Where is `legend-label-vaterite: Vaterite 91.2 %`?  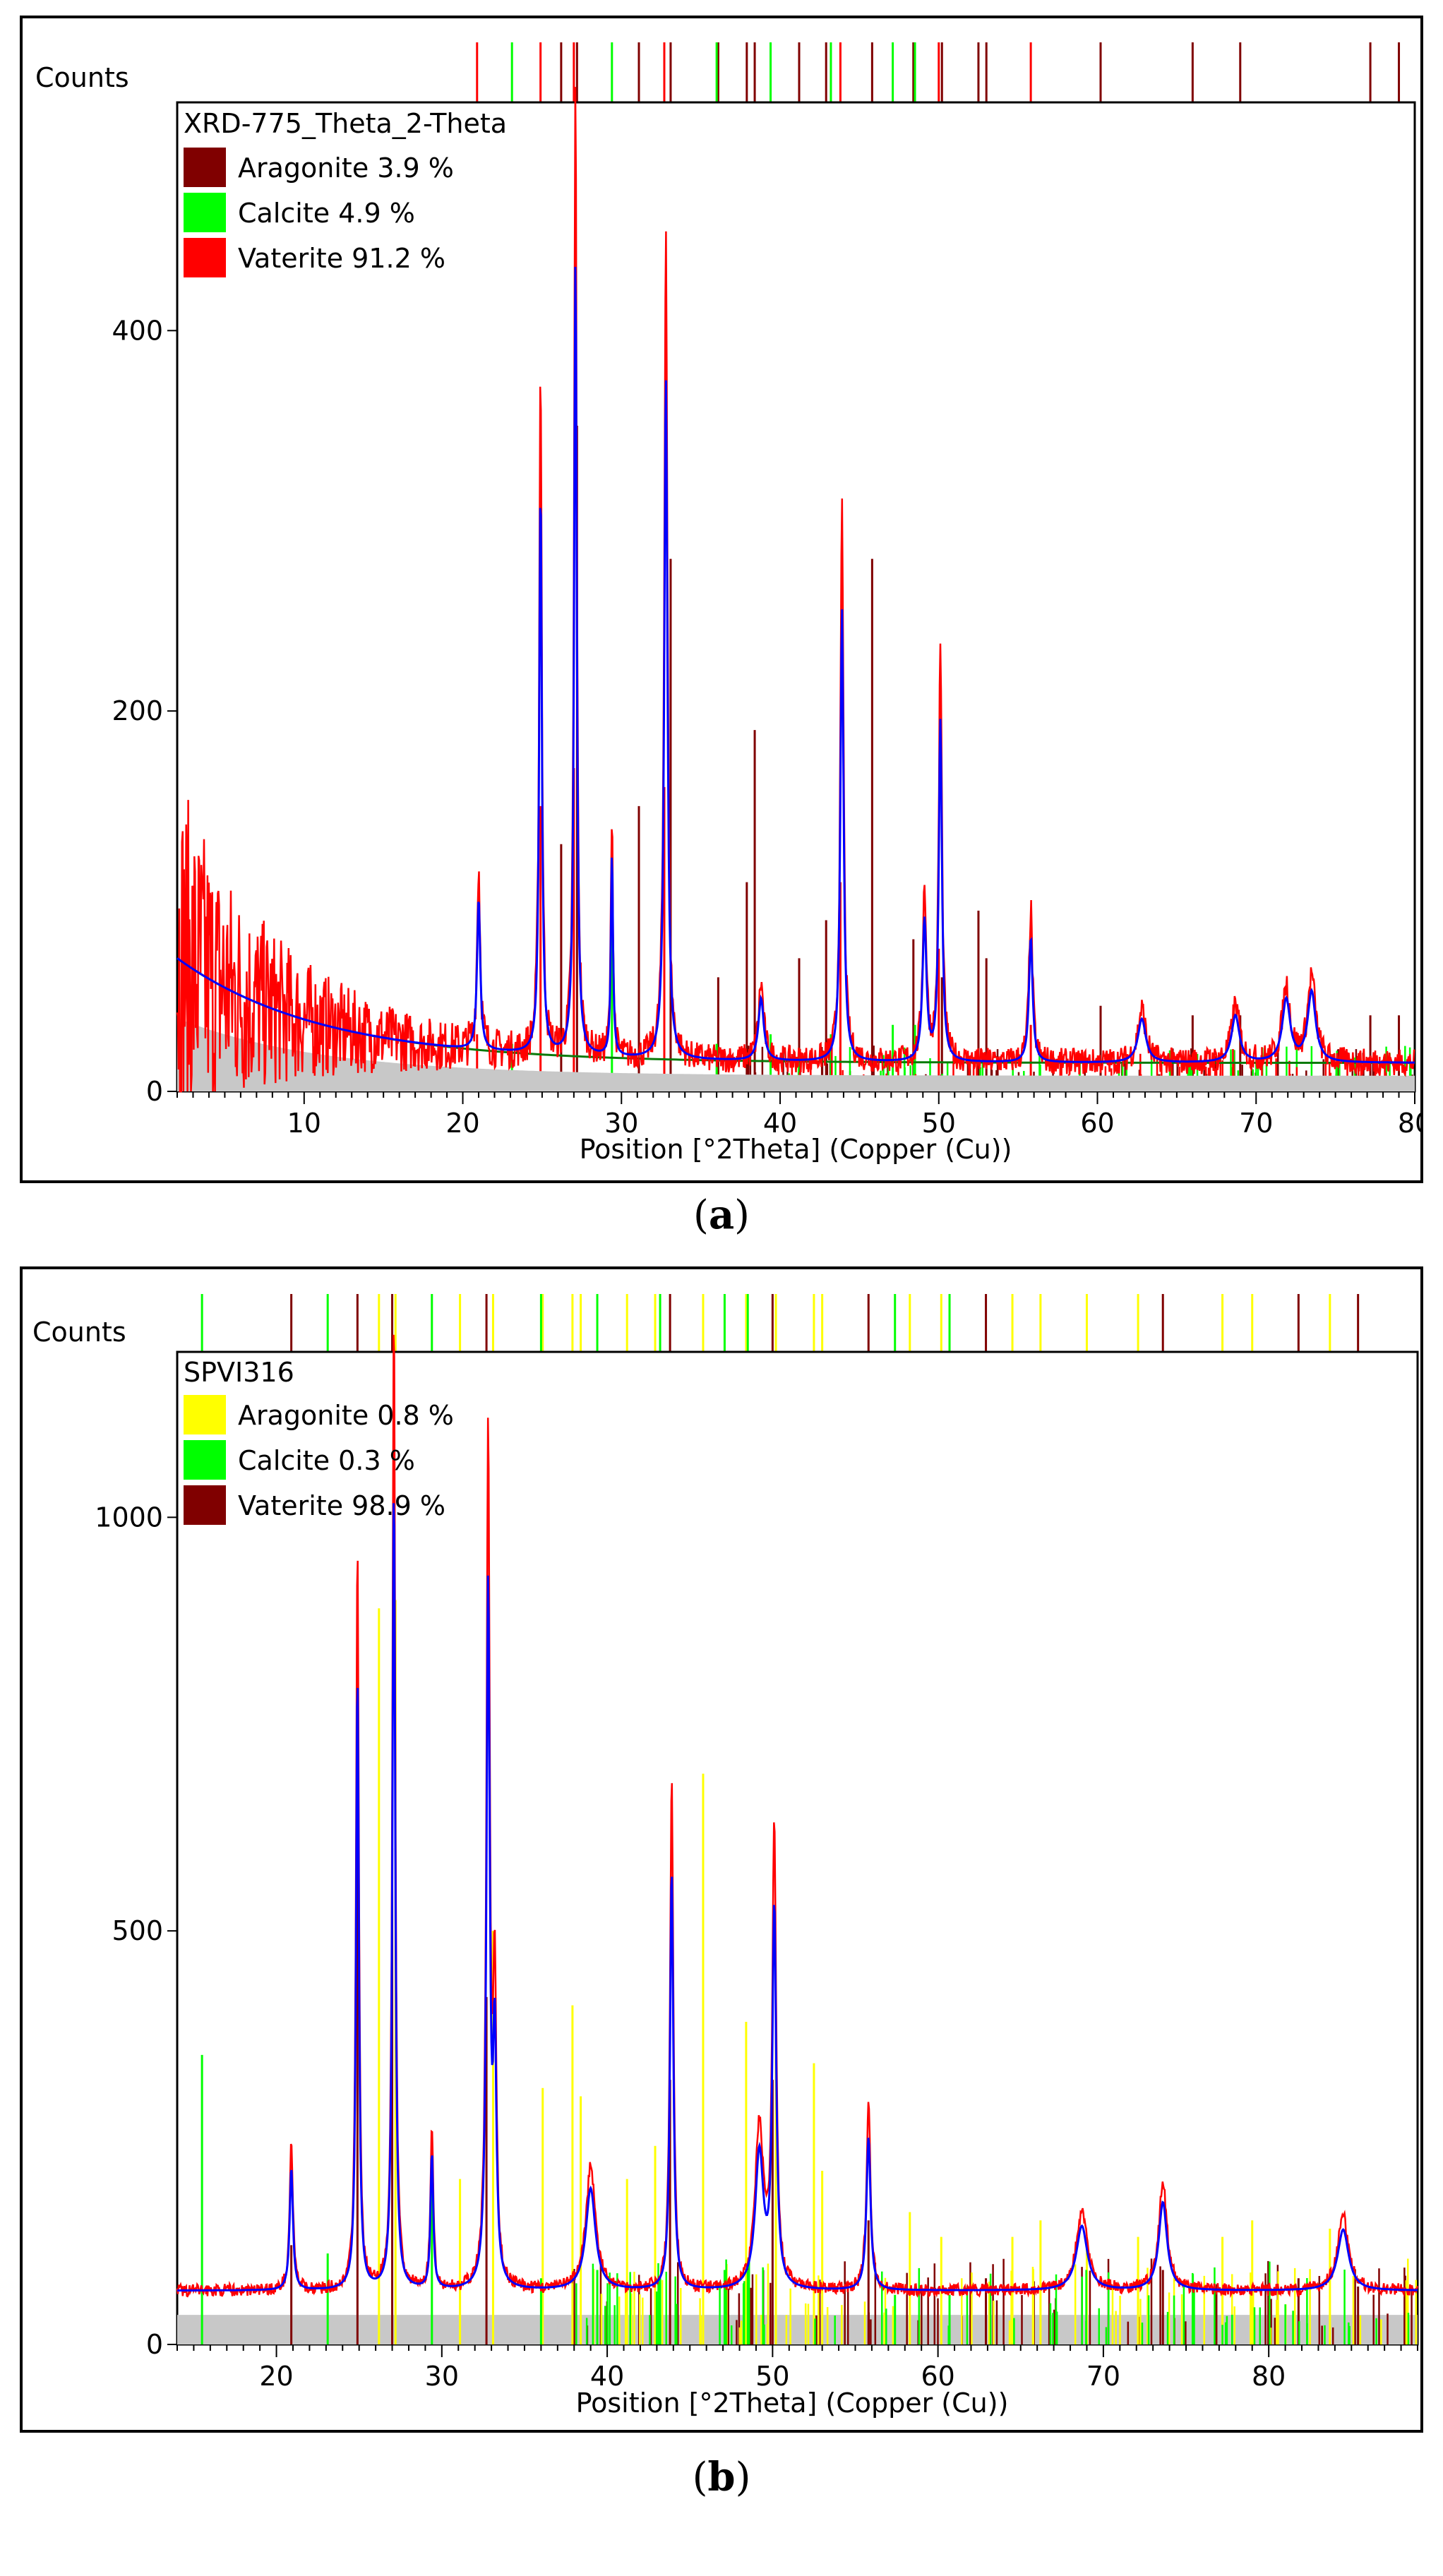 legend-label-vaterite: Vaterite 91.2 % is located at coordinates (341, 258).